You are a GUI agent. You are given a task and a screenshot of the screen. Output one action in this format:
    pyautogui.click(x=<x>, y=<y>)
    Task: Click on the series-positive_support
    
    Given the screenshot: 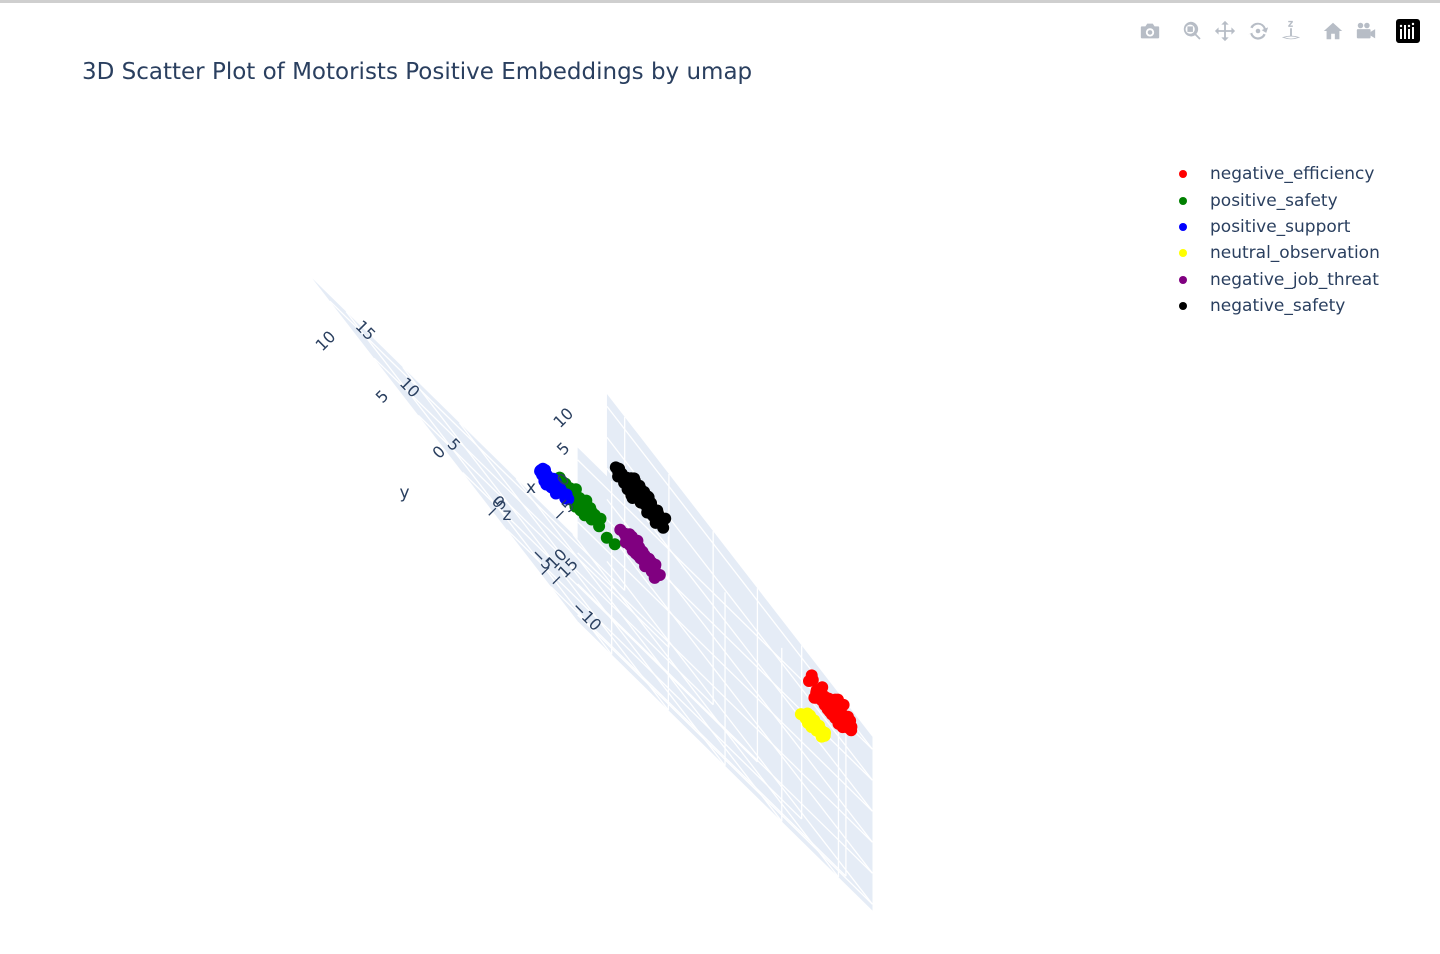 What is the action you would take?
    pyautogui.click(x=554, y=484)
    